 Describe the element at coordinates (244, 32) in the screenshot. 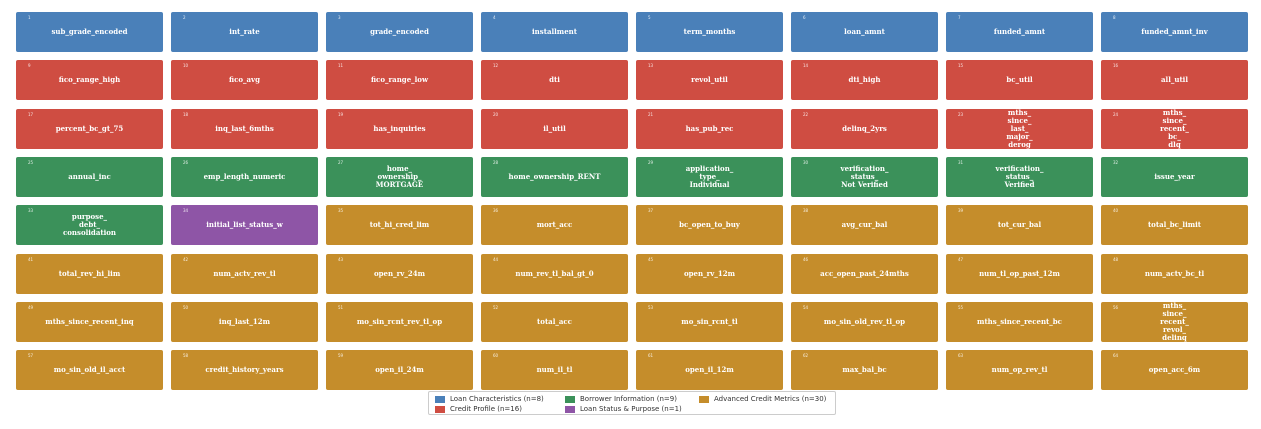

I see `feature-tile: 2 int_rate` at that location.